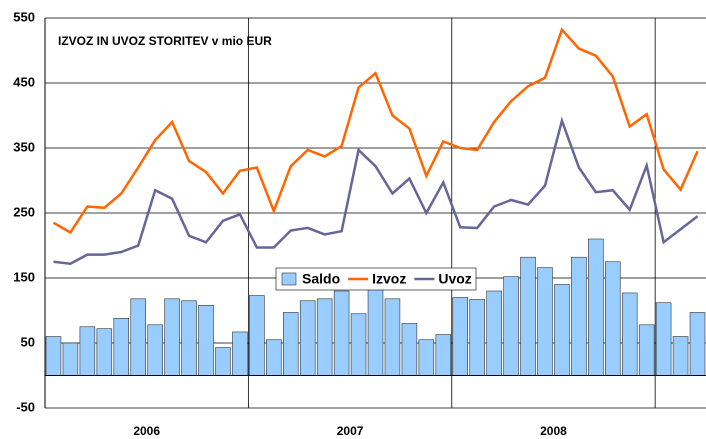 The height and width of the screenshot is (439, 706). Describe the element at coordinates (350, 431) in the screenshot. I see `x-group-label: 2007` at that location.